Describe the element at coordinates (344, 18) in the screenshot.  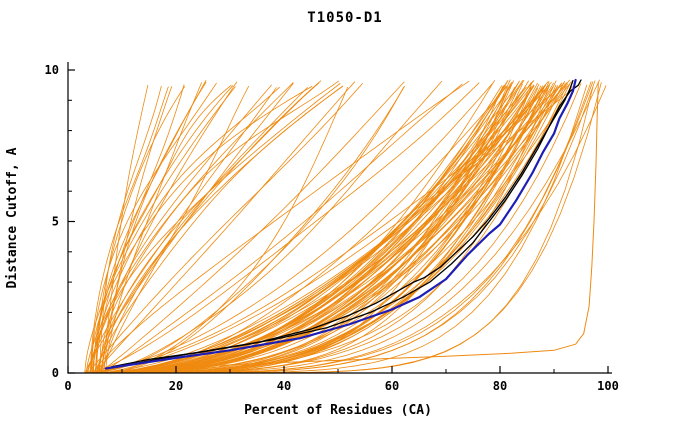
I see `chart-title: T1050-D1` at that location.